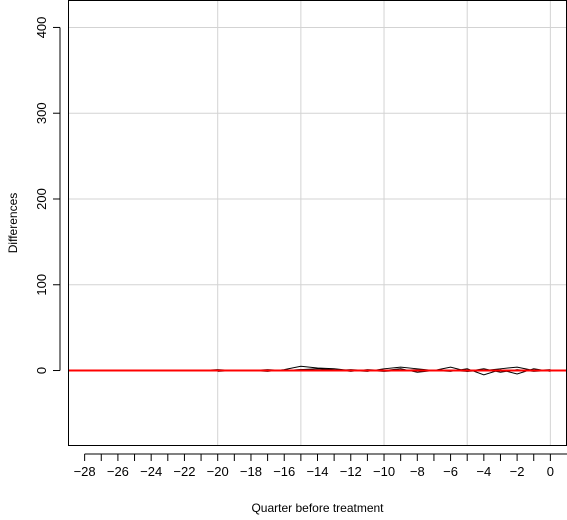 The width and height of the screenshot is (567, 520). I want to click on x-tick-label: −12, so click(351, 471).